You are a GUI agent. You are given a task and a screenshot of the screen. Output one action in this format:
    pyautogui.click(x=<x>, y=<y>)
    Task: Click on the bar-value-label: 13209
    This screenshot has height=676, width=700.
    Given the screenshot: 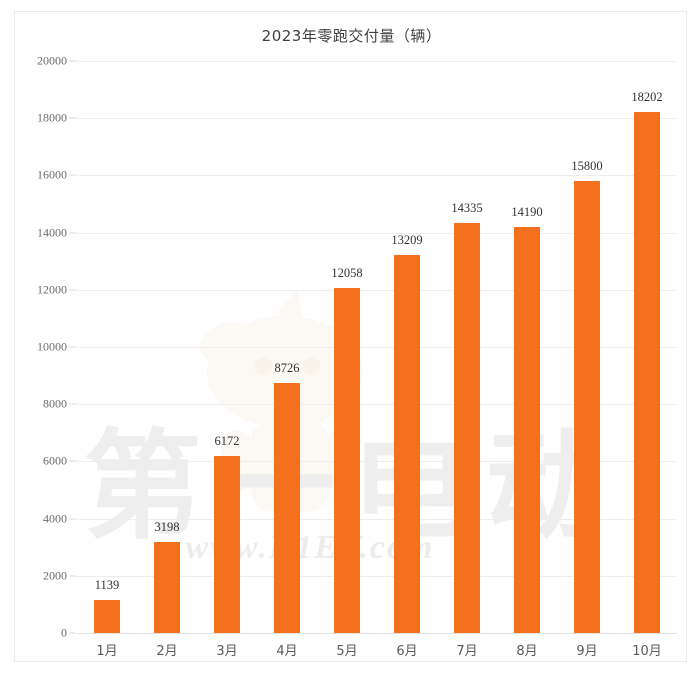 What is the action you would take?
    pyautogui.click(x=407, y=240)
    